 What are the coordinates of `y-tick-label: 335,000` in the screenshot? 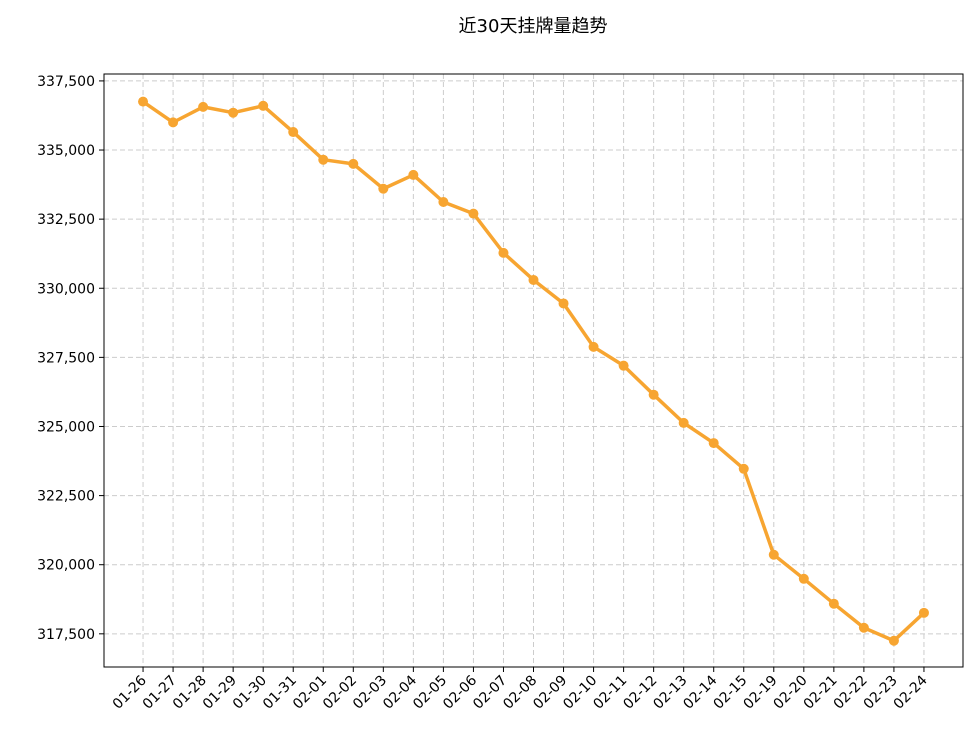 It's located at (66, 151).